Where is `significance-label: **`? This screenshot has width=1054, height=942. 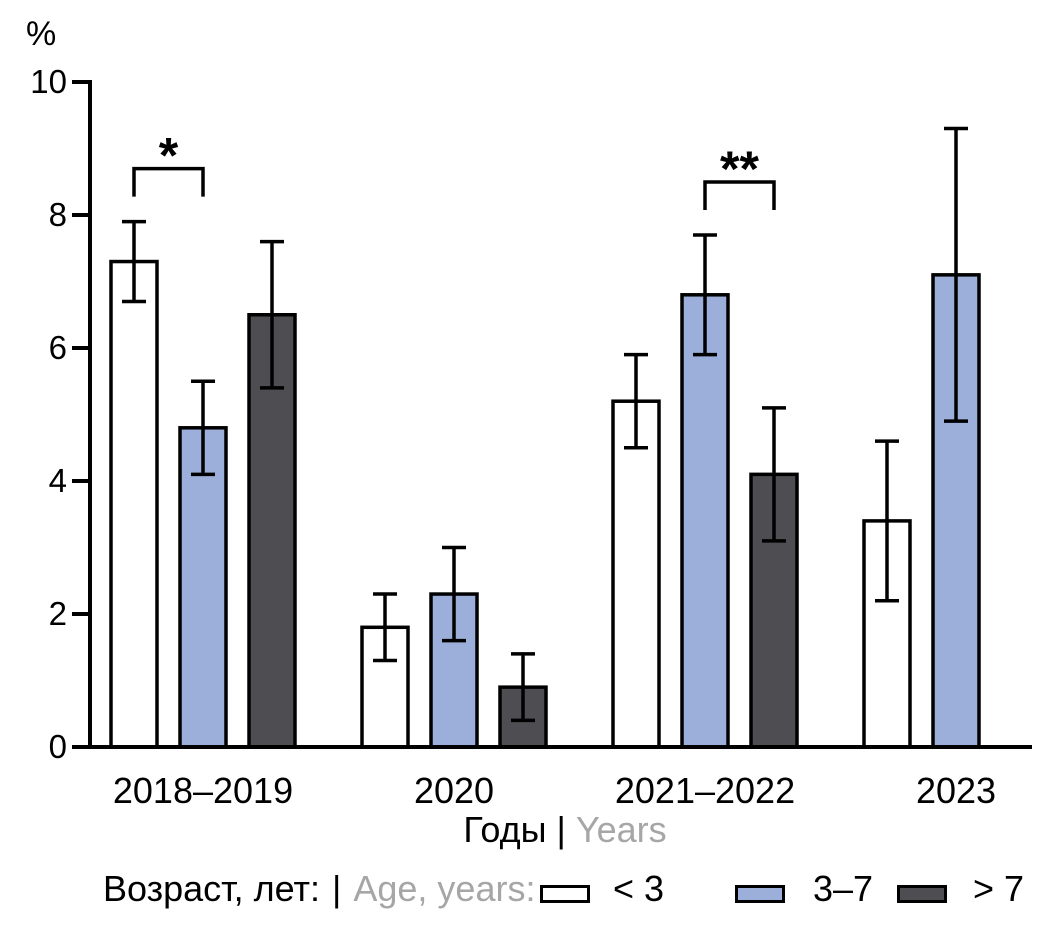
significance-label: ** is located at coordinates (739, 169).